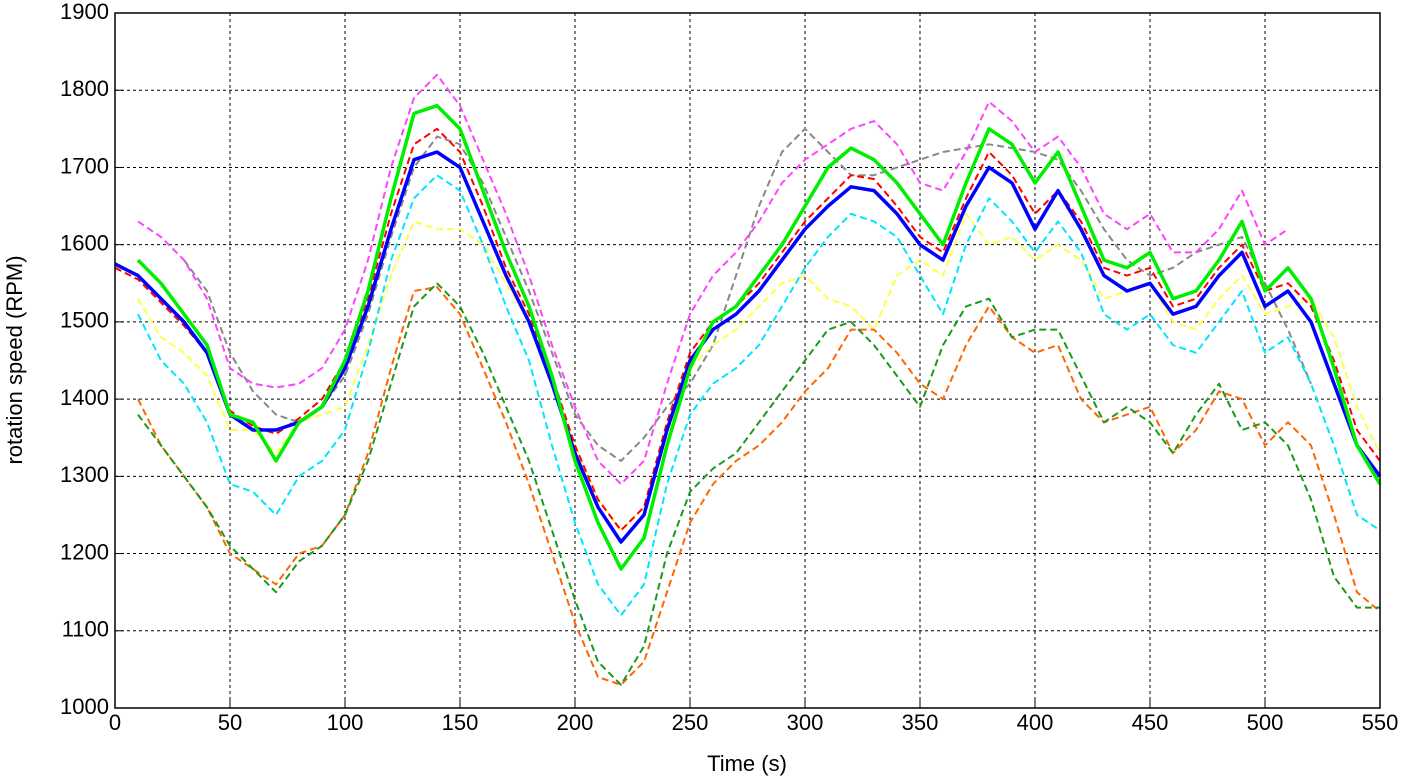 This screenshot has height=783, width=1405. I want to click on y-tick-label: 1600, so click(84, 242).